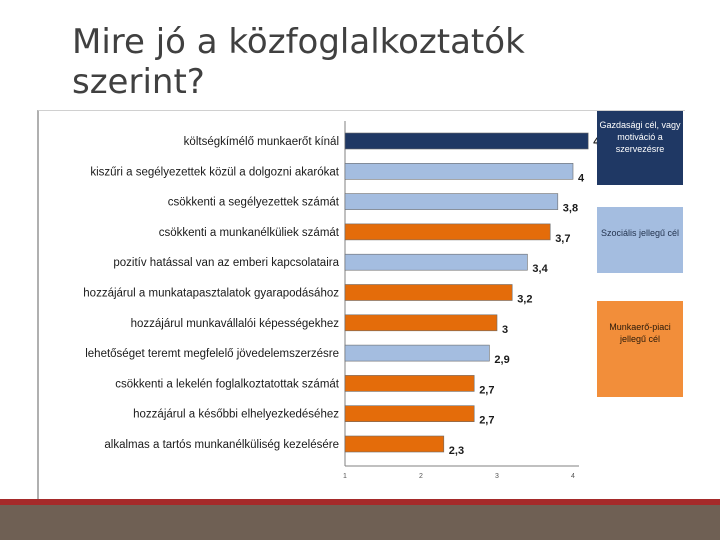 This screenshot has height=540, width=720. Describe the element at coordinates (562, 239) in the screenshot. I see `value-label-4: 3,7` at that location.